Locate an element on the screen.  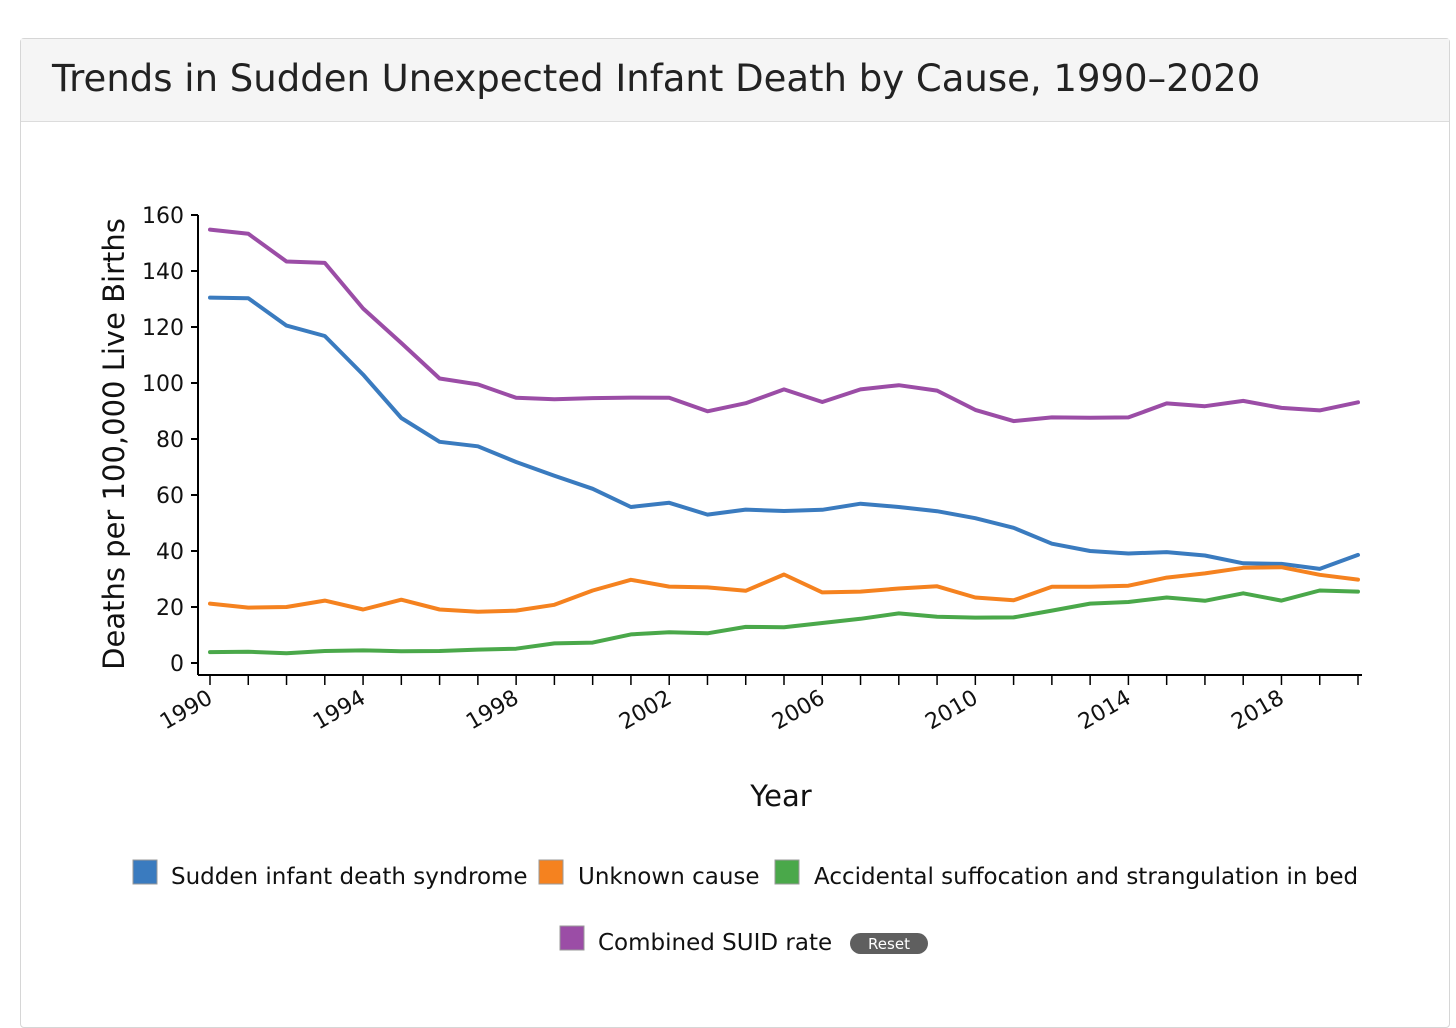
y-tick-label: 140 is located at coordinates (163, 272).